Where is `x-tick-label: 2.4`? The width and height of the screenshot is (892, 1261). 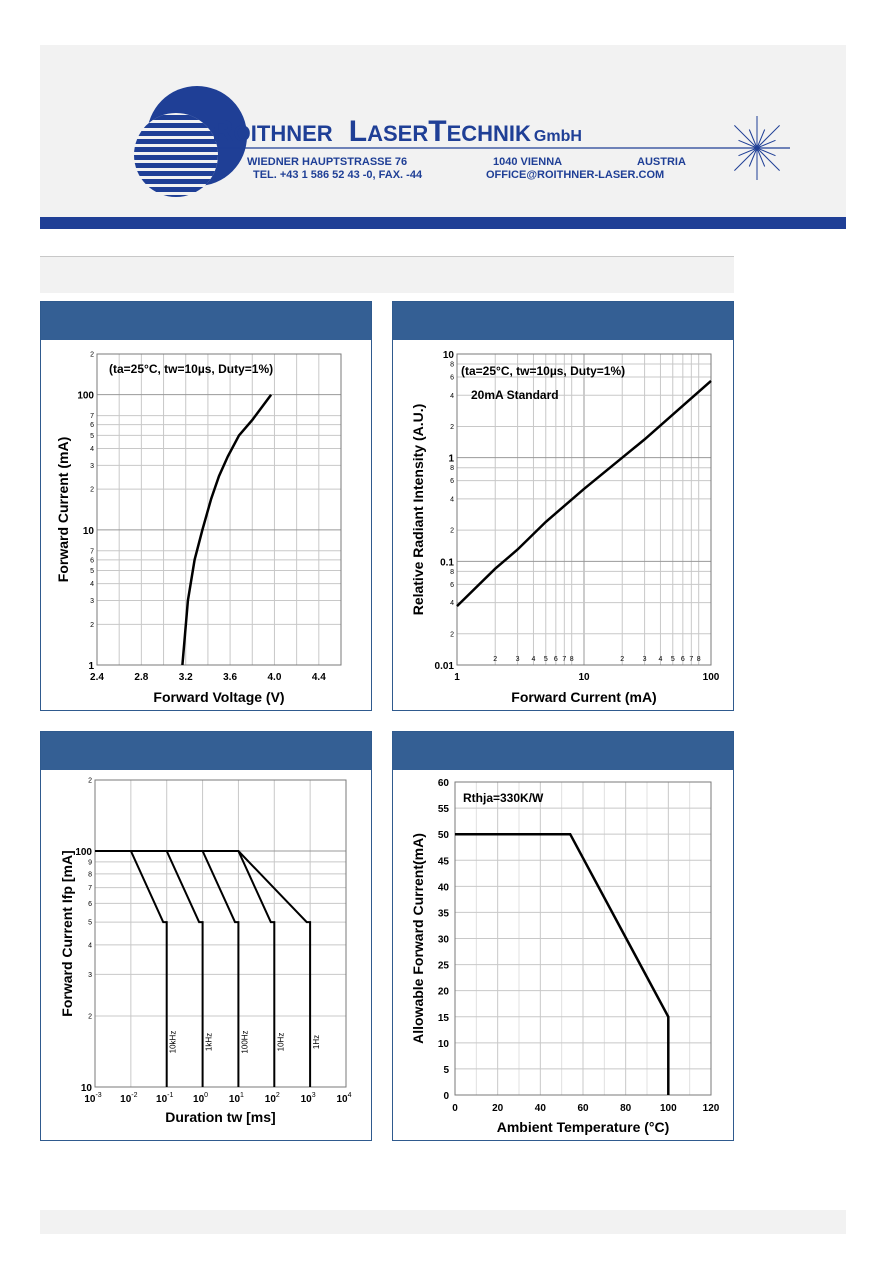
x-tick-label: 2.4 is located at coordinates (97, 677).